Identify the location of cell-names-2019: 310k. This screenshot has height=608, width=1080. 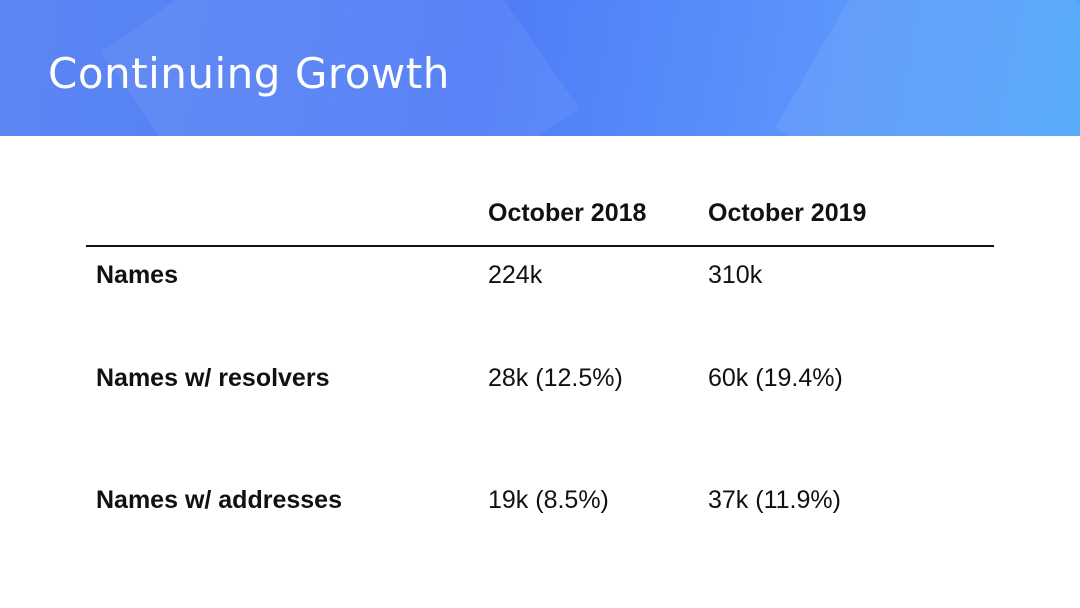
(735, 275).